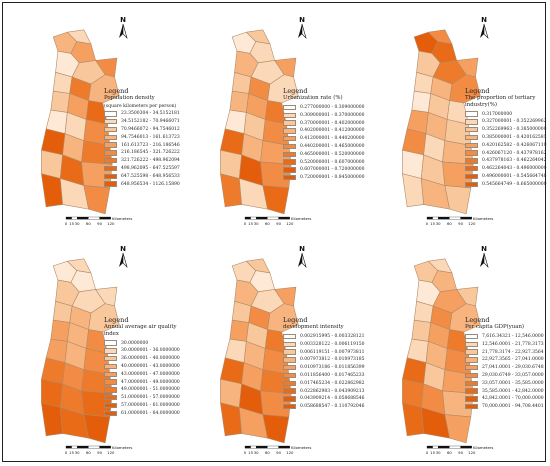  What do you see at coordinates (150, 129) in the screenshot?
I see `legend-class-label: 70.9466072 - 94.7546012` at bounding box center [150, 129].